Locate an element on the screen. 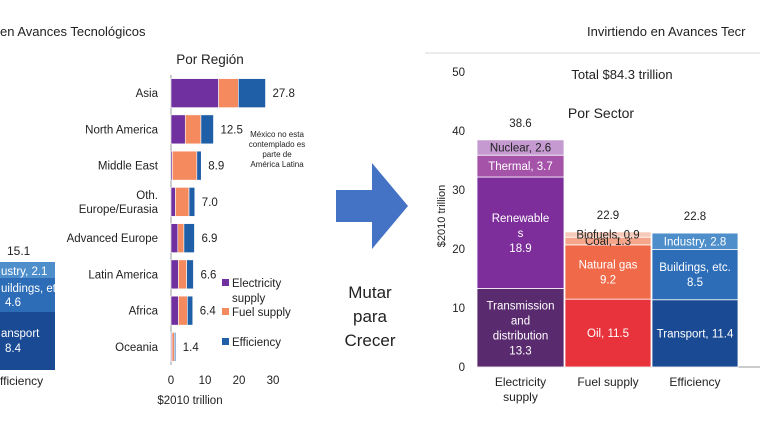 The image size is (760, 423). sector-segment-label-natural_gas: 9.2 is located at coordinates (608, 281).